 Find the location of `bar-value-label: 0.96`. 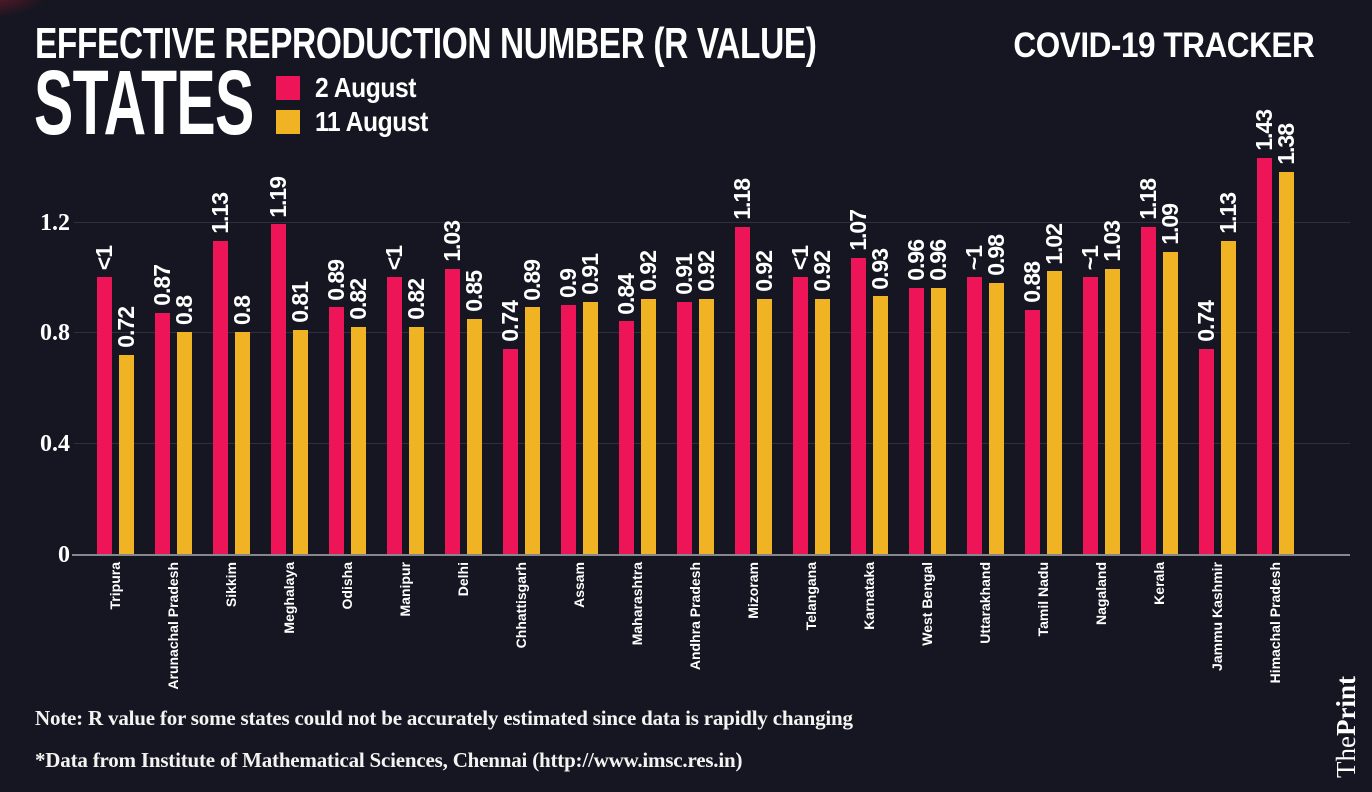

bar-value-label: 0.96 is located at coordinates (916, 261).